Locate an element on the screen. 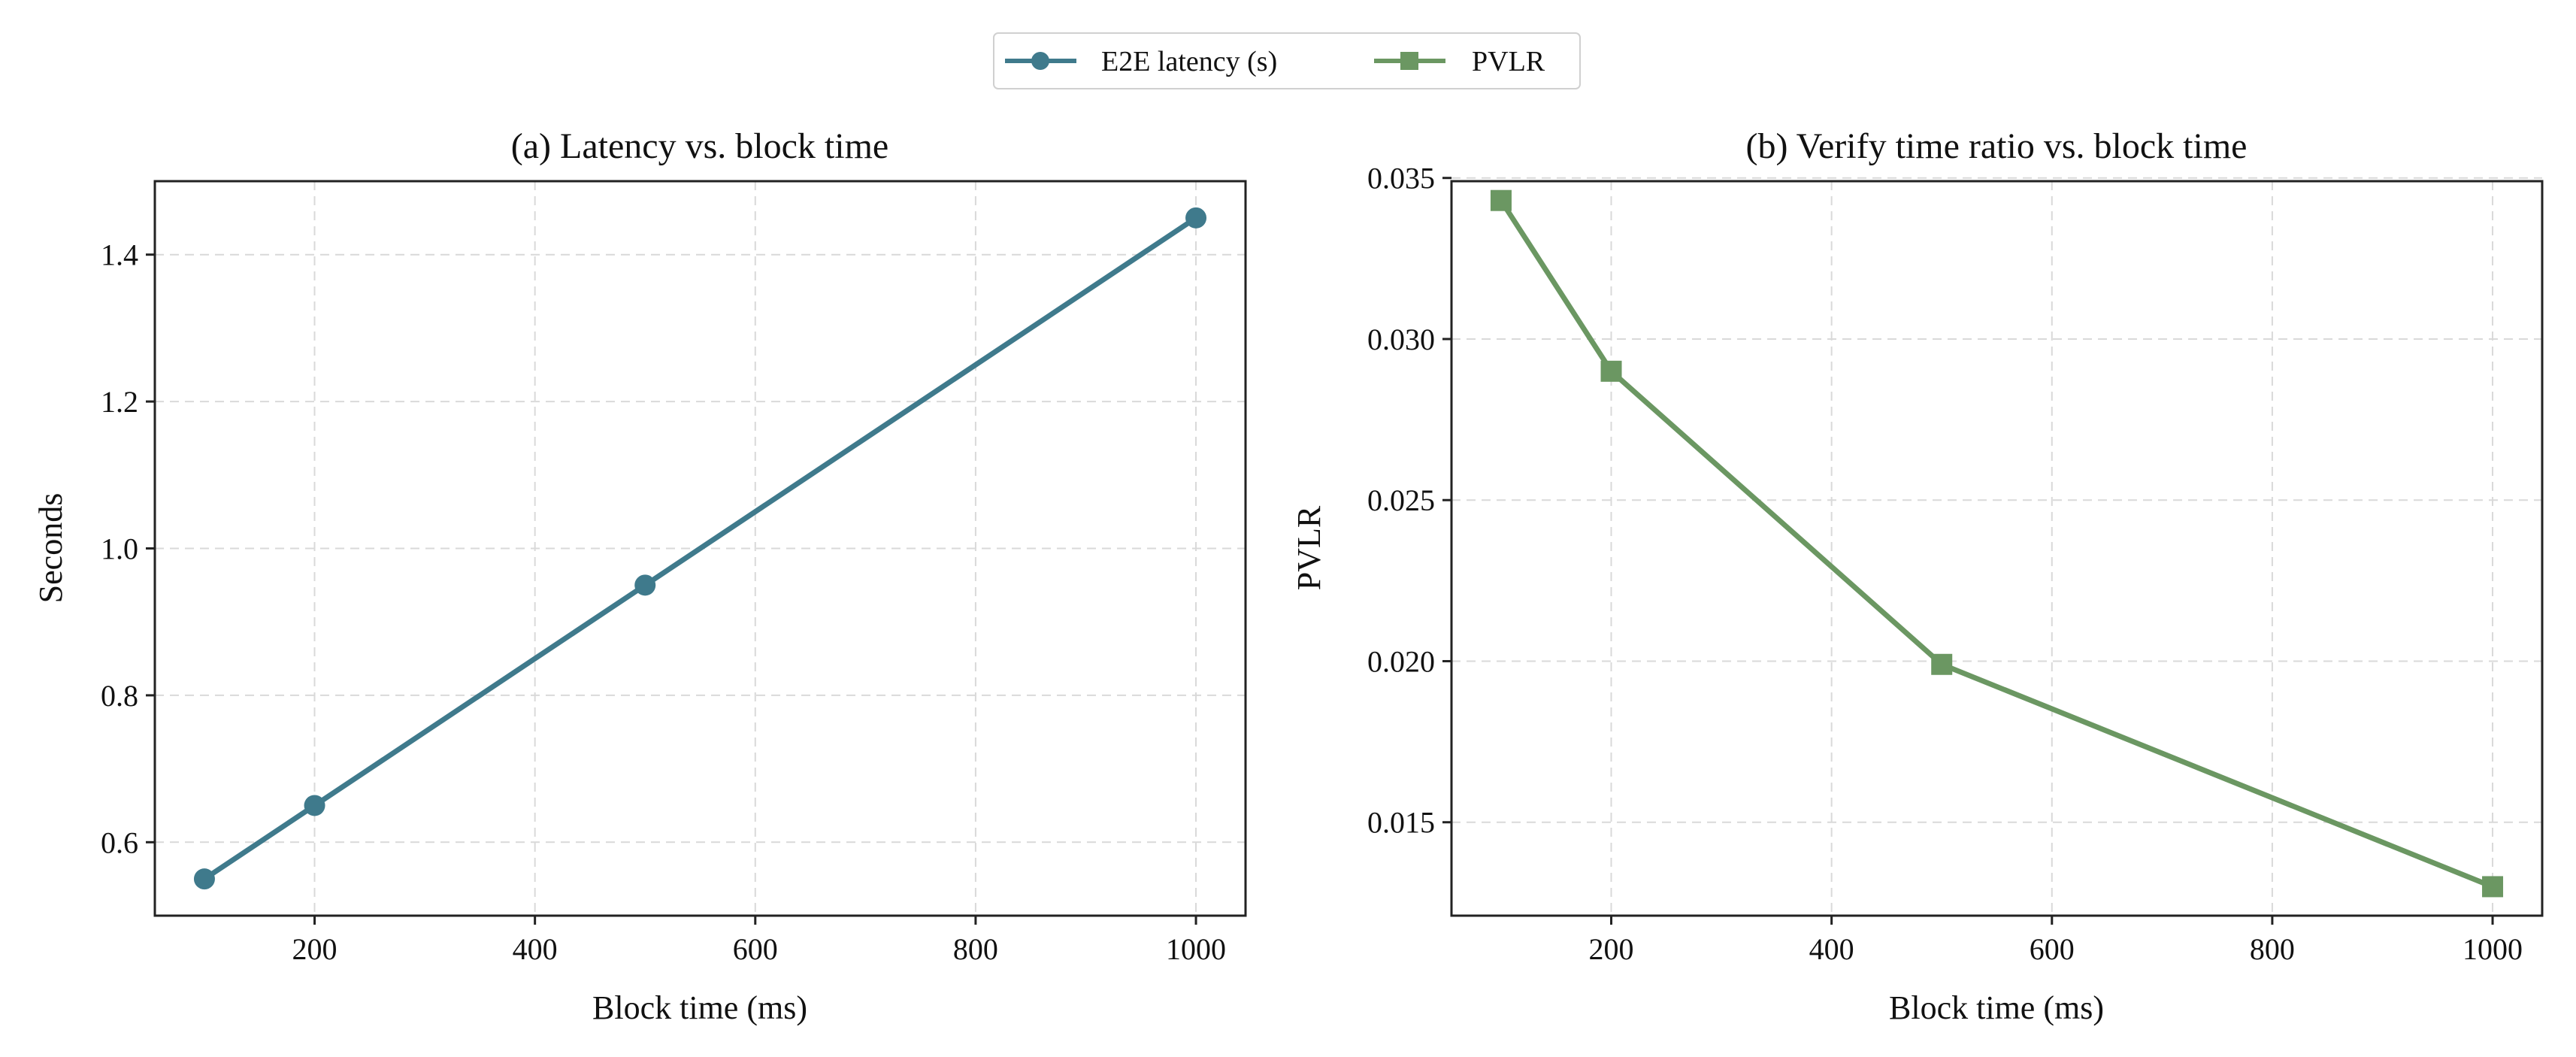 This screenshot has width=2576, height=1057. y-tick-label: 0.025 is located at coordinates (1401, 500).